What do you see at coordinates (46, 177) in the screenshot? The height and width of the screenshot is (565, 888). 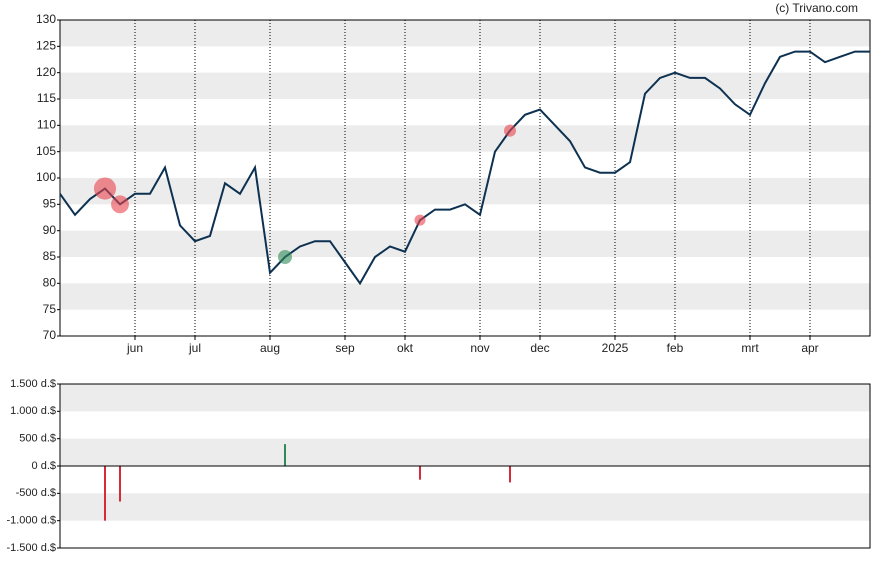 I see `y-tick-label: 100` at bounding box center [46, 177].